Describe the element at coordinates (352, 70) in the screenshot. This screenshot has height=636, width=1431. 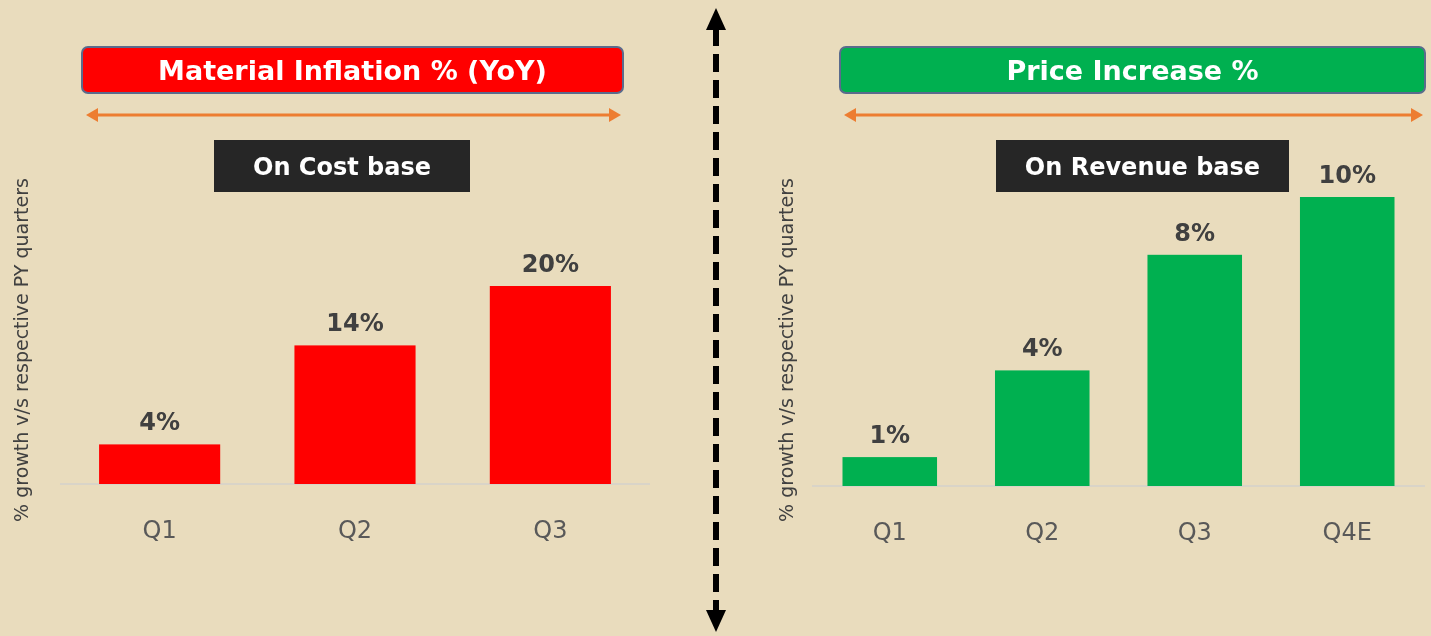
I see `chart-title: Material Inflation % (YoY)` at that location.